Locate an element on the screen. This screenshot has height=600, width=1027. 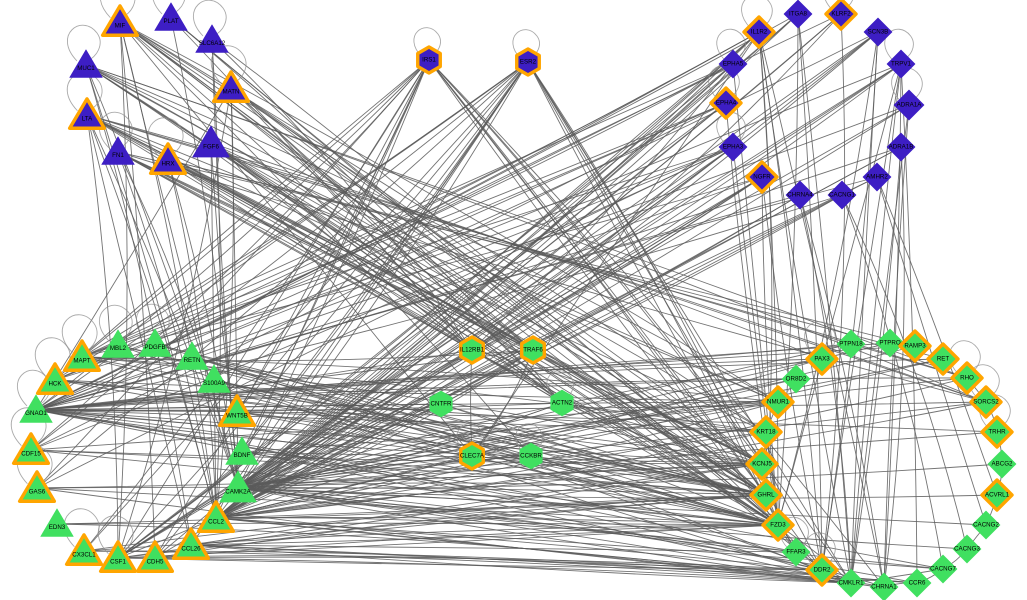
graph-node: EPHA5 is located at coordinates (733, 64).